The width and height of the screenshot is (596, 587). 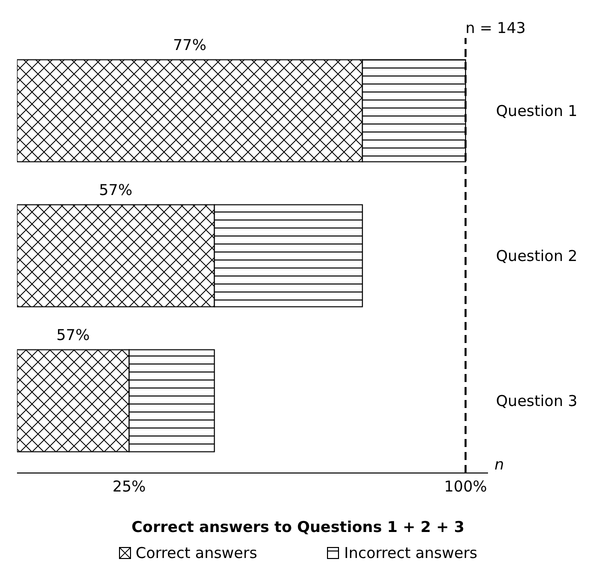 What do you see at coordinates (537, 111) in the screenshot?
I see `y-tick-label: Question 1` at bounding box center [537, 111].